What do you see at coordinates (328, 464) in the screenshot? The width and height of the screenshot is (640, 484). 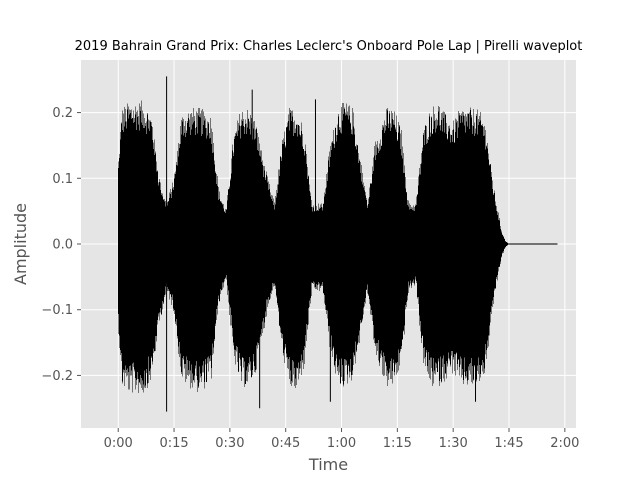 I see `x-axis-label: Time` at bounding box center [328, 464].